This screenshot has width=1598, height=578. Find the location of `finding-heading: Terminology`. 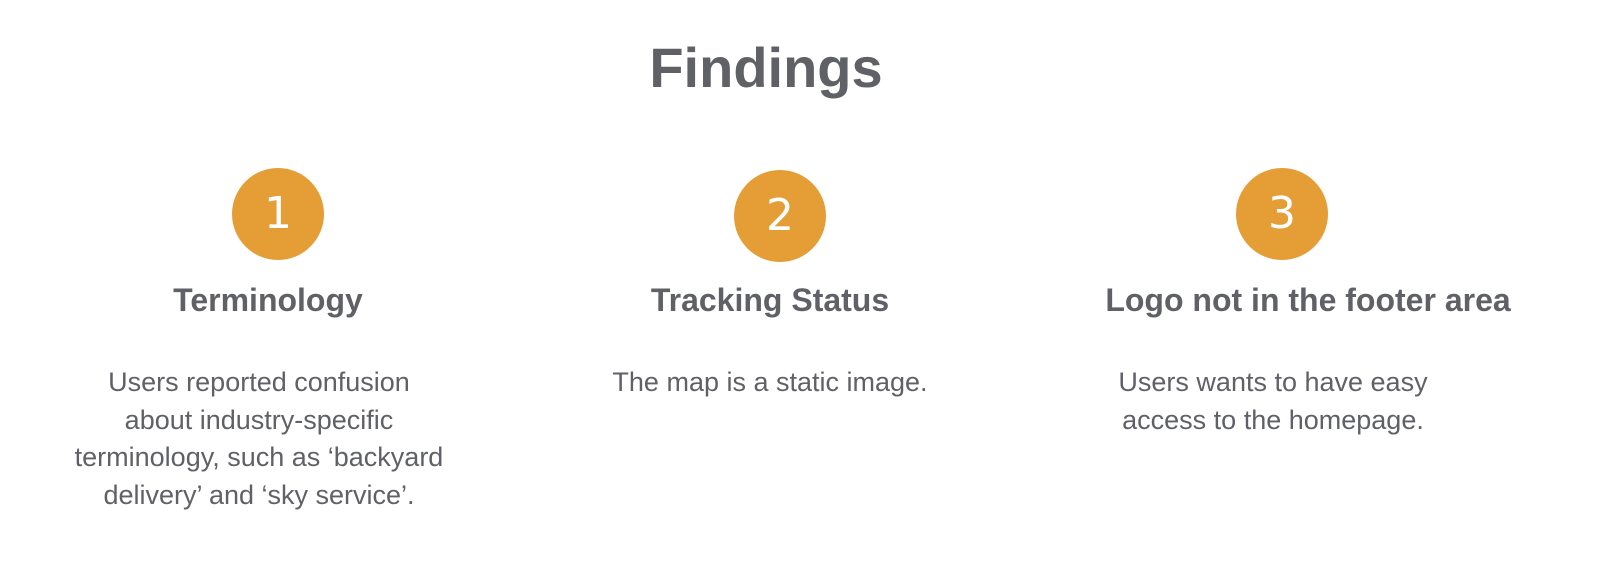

finding-heading: Terminology is located at coordinates (268, 300).